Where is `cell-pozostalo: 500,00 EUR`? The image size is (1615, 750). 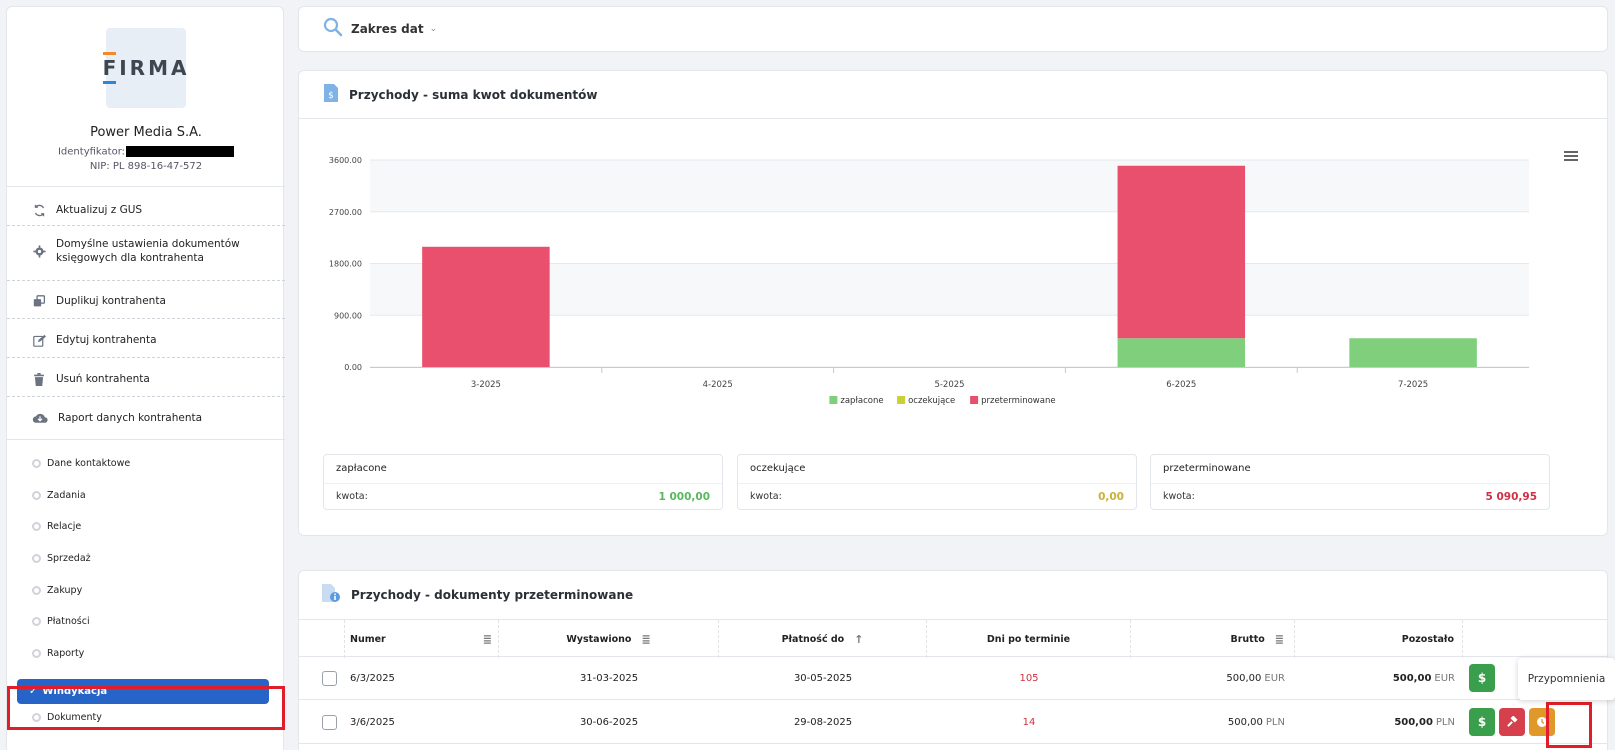 cell-pozostalo: 500,00 EUR is located at coordinates (1423, 678).